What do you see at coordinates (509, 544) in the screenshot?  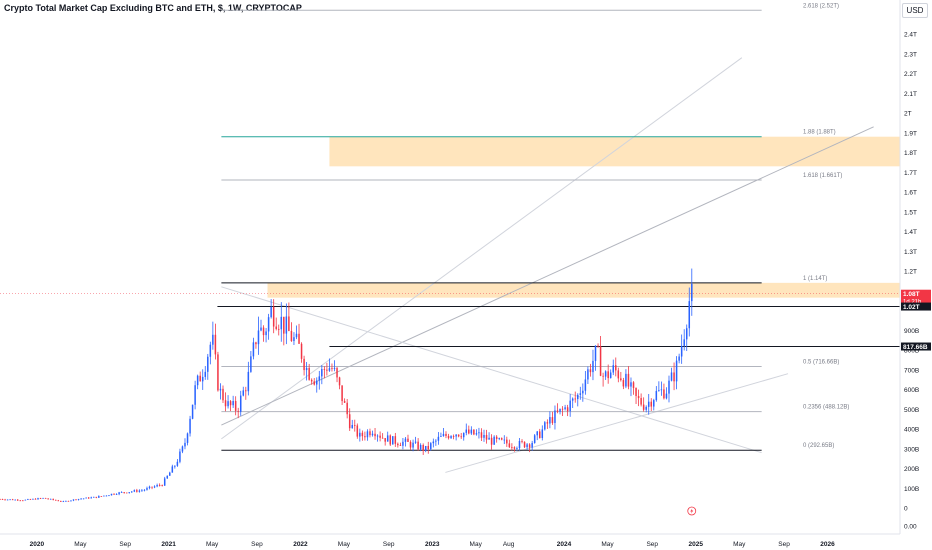 I see `x-tick-label: Aug` at bounding box center [509, 544].